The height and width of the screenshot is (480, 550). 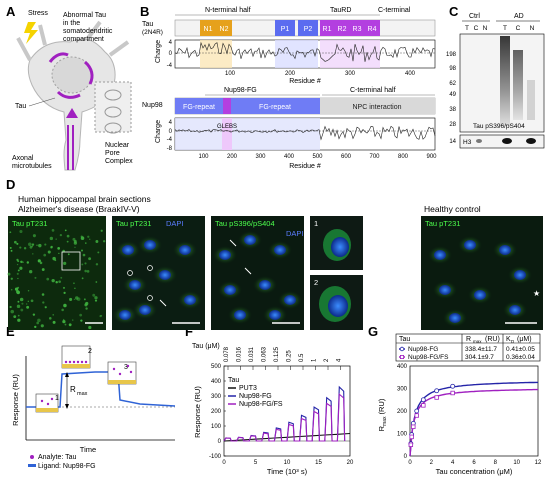 What do you see at coordinates (189, 331) in the screenshot?
I see `panel-label-f: F` at bounding box center [189, 331].